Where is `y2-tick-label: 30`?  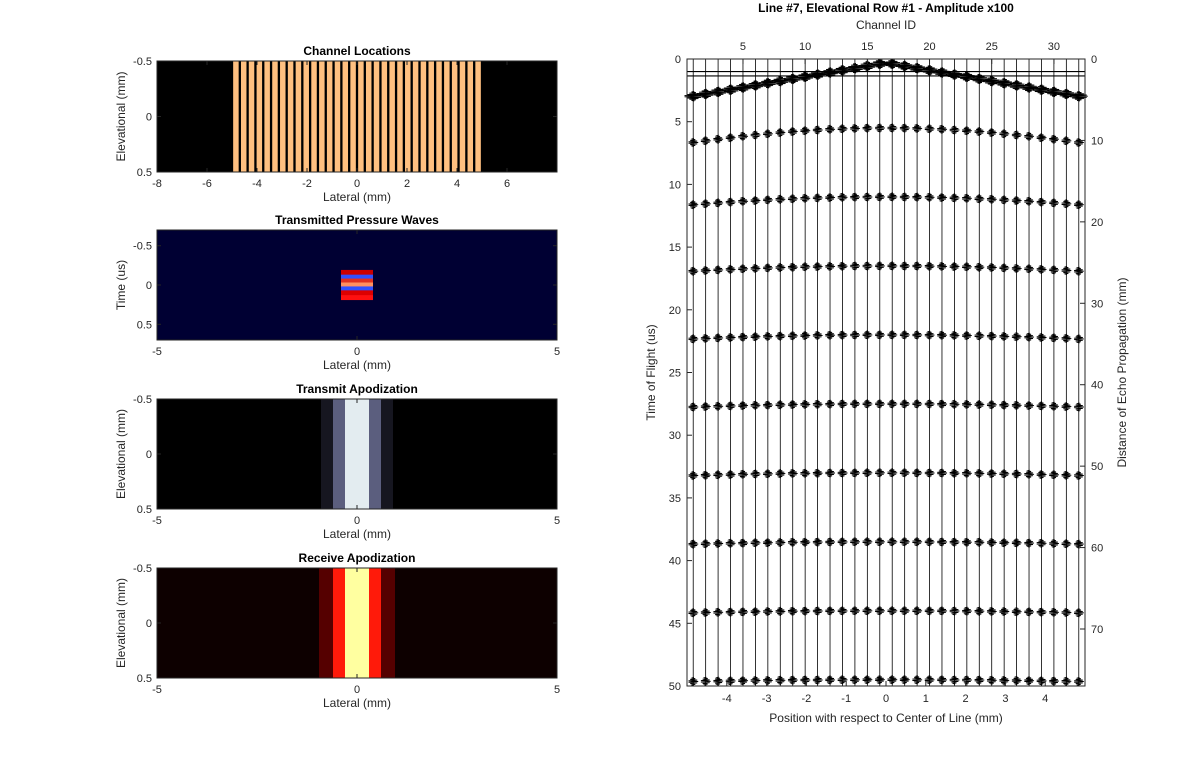
y2-tick-label: 30 is located at coordinates (1097, 304).